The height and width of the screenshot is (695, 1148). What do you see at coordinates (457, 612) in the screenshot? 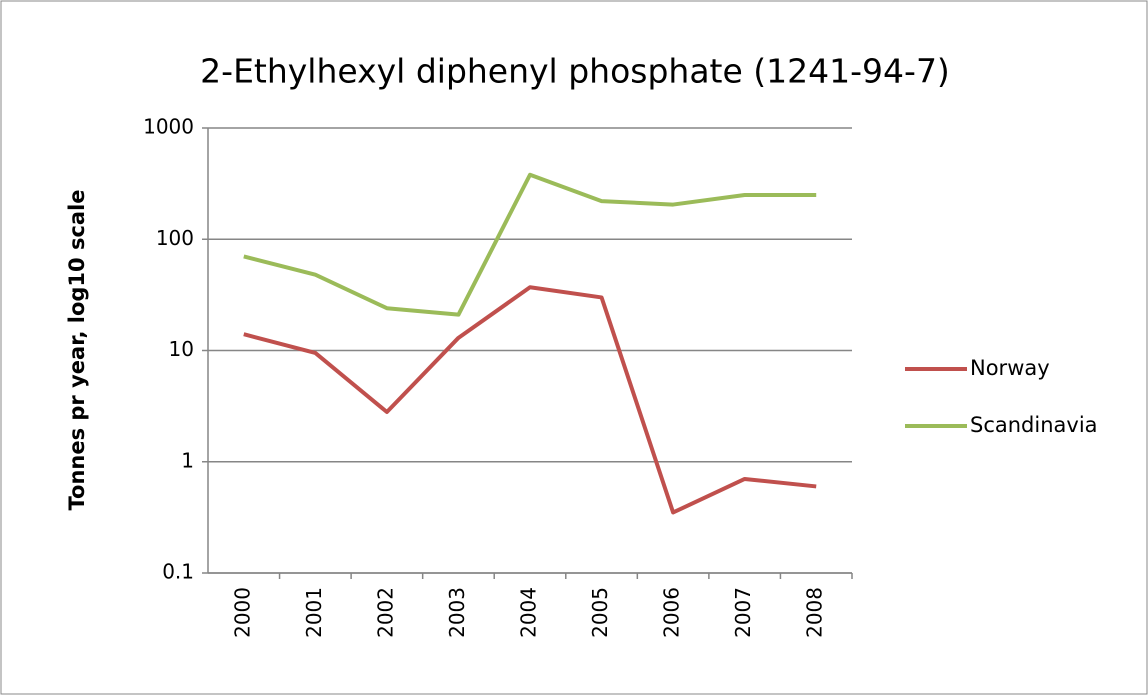
I see `x-tick-label: 2003` at bounding box center [457, 612].